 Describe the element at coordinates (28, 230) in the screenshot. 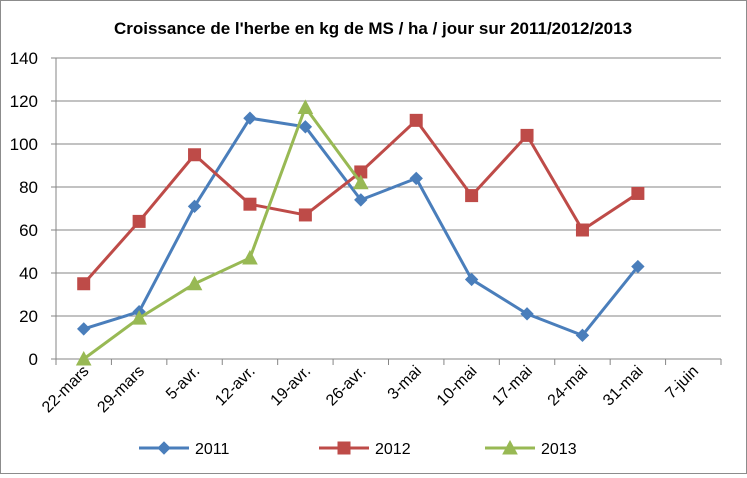

I see `y-tick-label: 60` at that location.